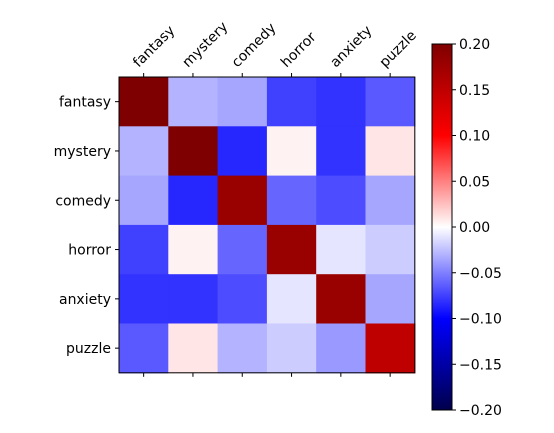 Image resolution: width=554 pixels, height=433 pixels. Describe the element at coordinates (144, 299) in the screenshot. I see `heatmap-cell-anxiety-fantasy` at that location.